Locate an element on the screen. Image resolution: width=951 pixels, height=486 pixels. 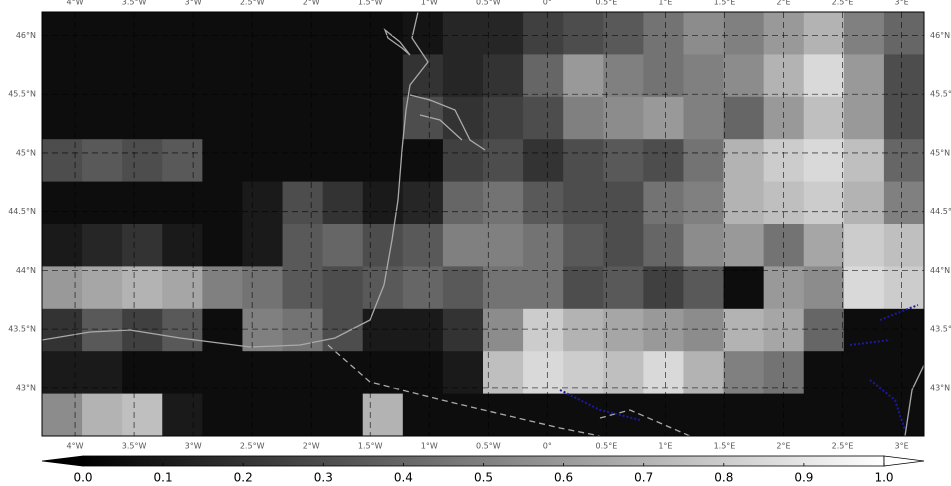
x-tick-label-top: 0.5°E is located at coordinates (606, 3).